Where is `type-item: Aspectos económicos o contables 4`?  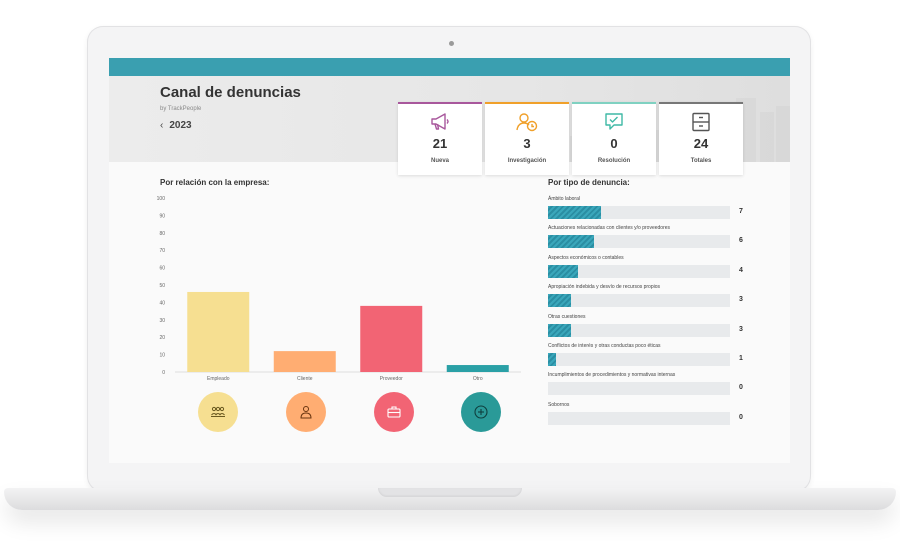 type-item: Aspectos económicos o contables 4 is located at coordinates (658, 269).